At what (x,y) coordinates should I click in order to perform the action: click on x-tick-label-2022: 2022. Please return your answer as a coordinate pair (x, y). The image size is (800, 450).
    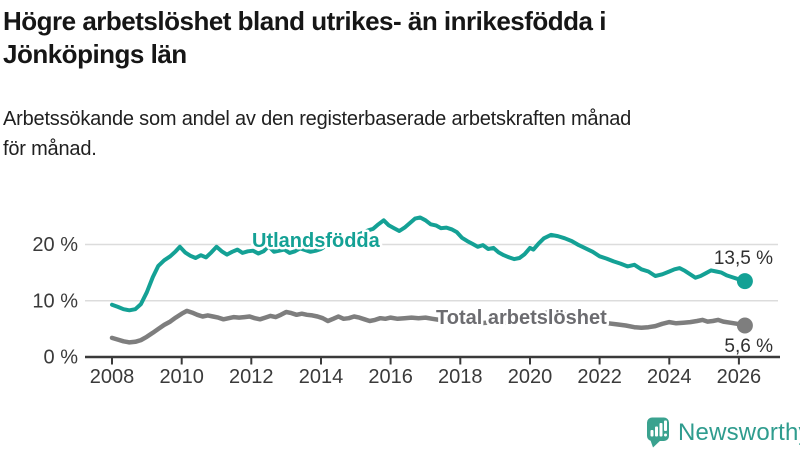
    Looking at the image, I should click on (599, 377).